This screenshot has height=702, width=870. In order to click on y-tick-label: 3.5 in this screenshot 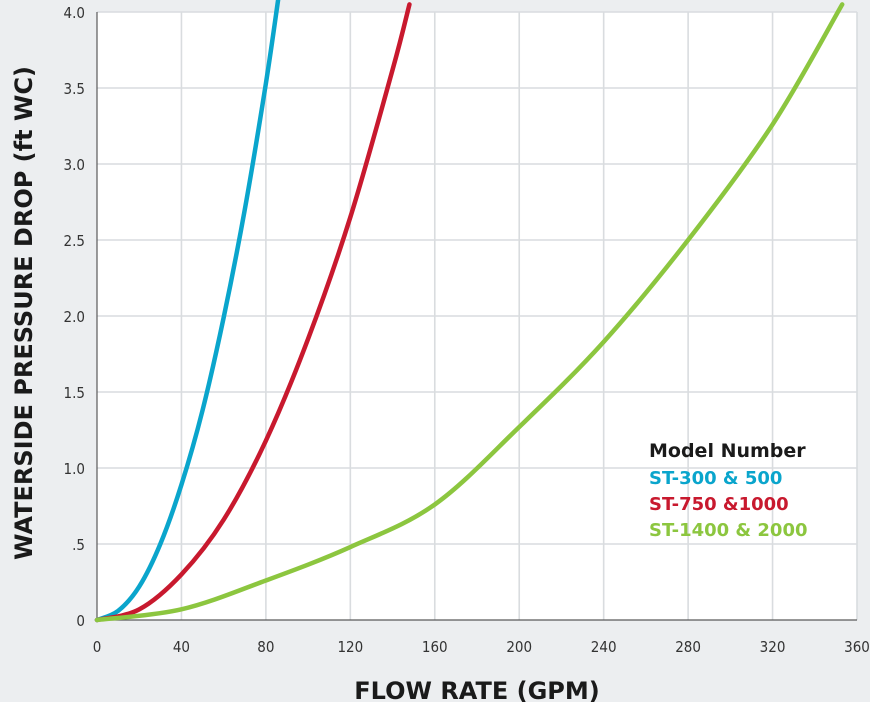, I will do `click(74, 89)`.